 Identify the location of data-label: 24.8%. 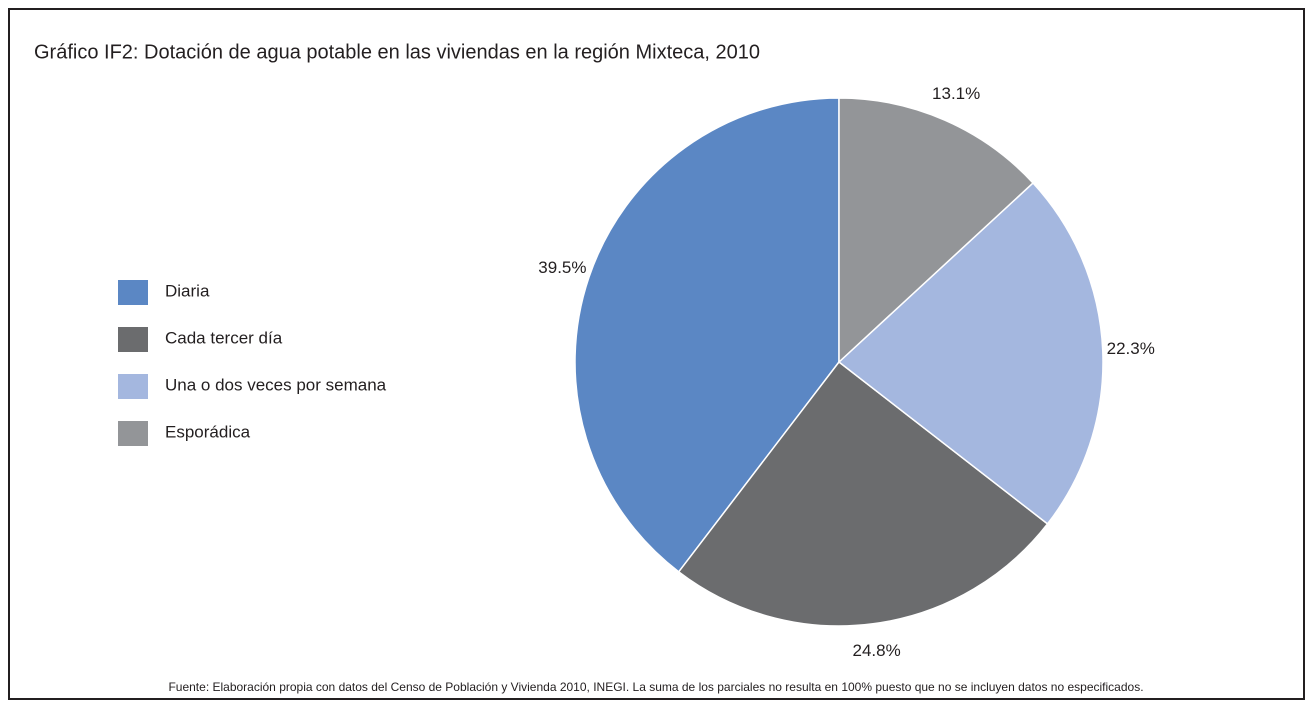
(877, 650).